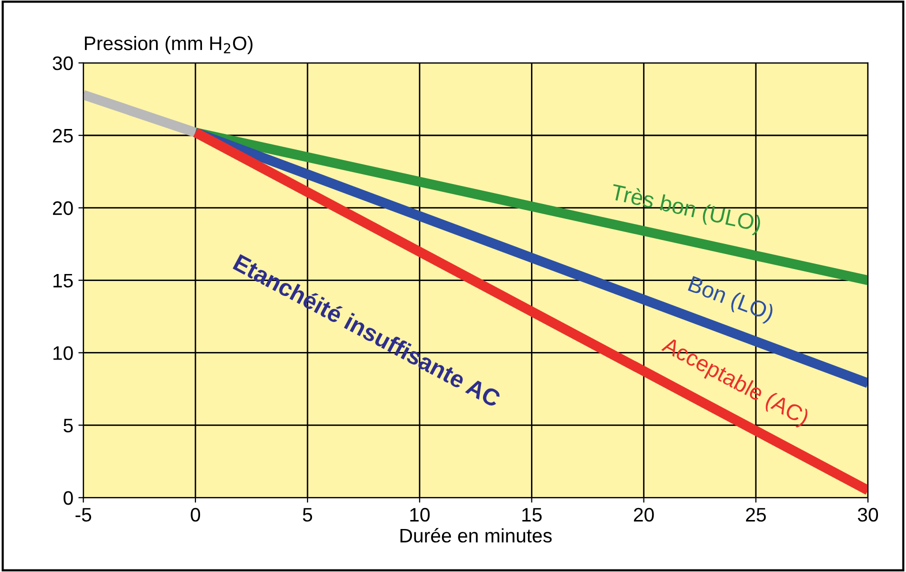 The image size is (906, 572). Describe the element at coordinates (62, 135) in the screenshot. I see `y-tick-label: 25` at that location.